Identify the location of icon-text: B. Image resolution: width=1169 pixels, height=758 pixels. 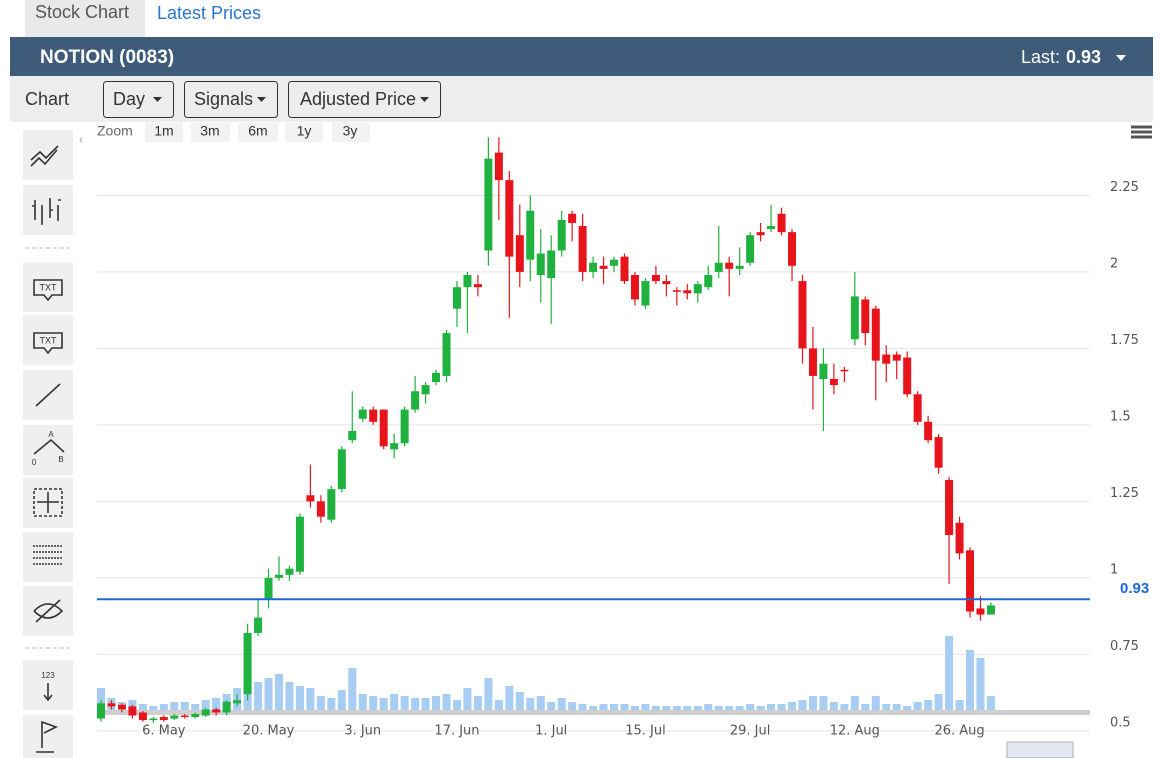
(60, 459).